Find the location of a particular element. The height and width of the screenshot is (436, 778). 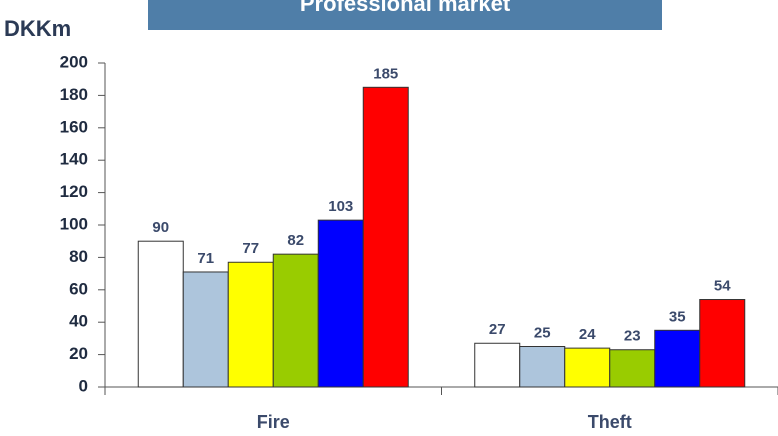

y-axis-label: DKKm is located at coordinates (37, 28).